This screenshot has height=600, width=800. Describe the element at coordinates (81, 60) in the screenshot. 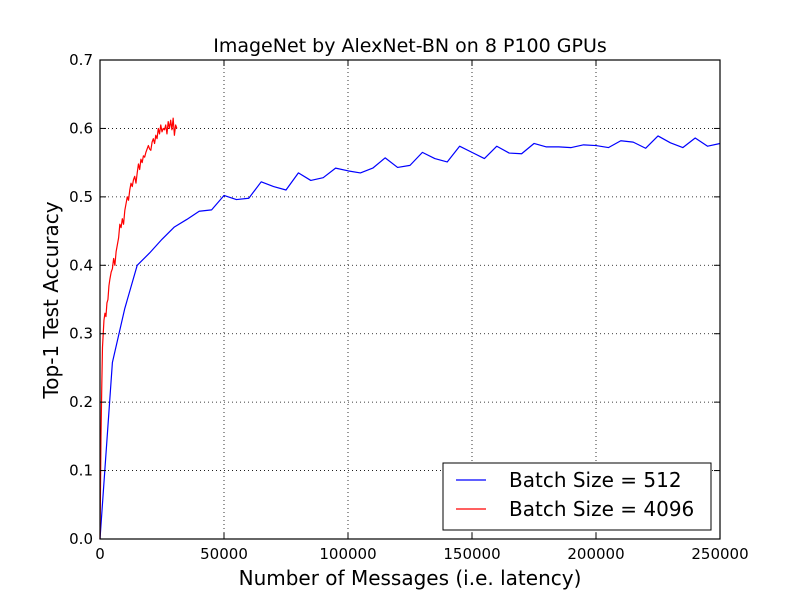

I see `y-tick-label: 0.7` at that location.